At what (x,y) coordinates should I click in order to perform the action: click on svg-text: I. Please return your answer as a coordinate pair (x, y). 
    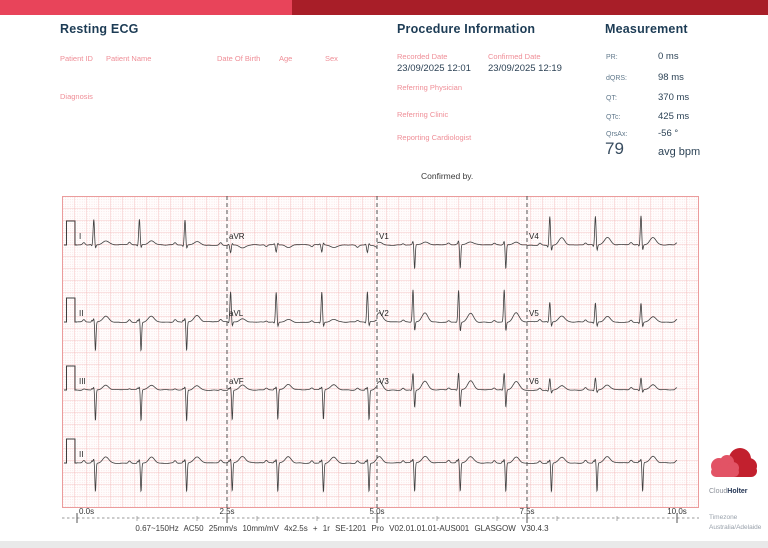
    Looking at the image, I should click on (80, 236).